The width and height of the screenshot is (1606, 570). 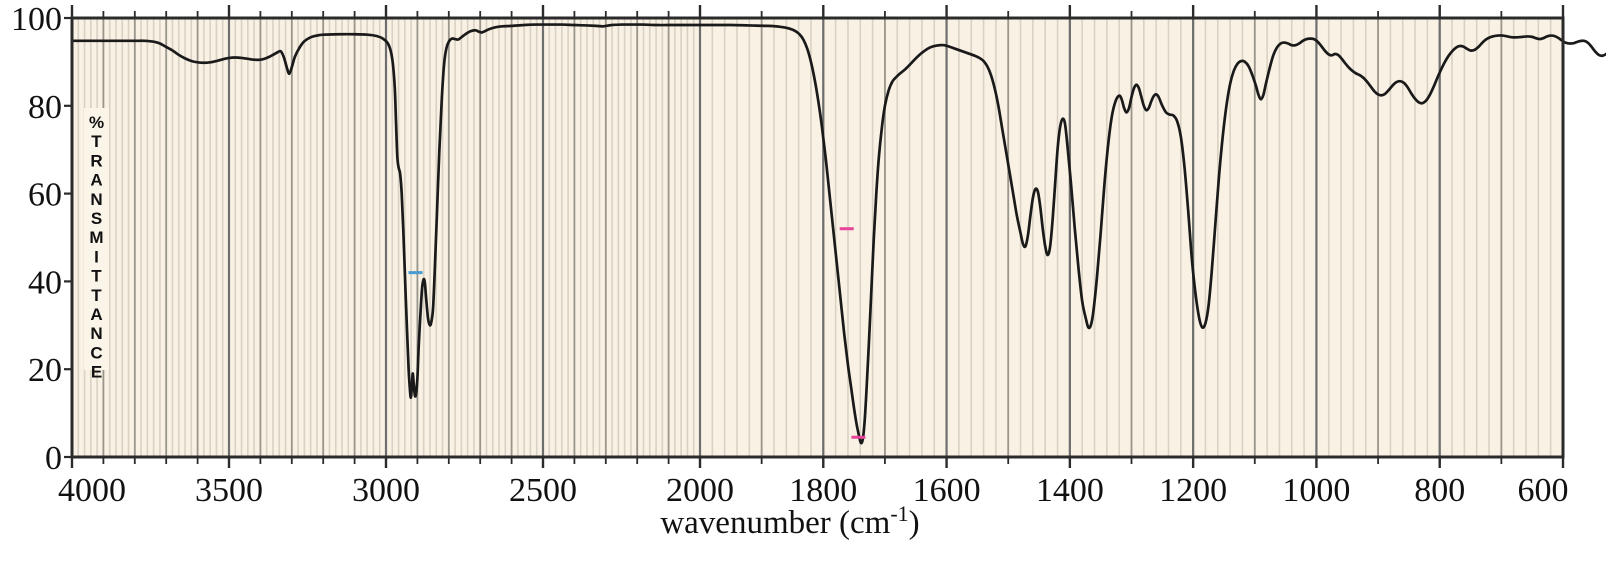 What do you see at coordinates (947, 490) in the screenshot?
I see `x-tick-label: 1600` at bounding box center [947, 490].